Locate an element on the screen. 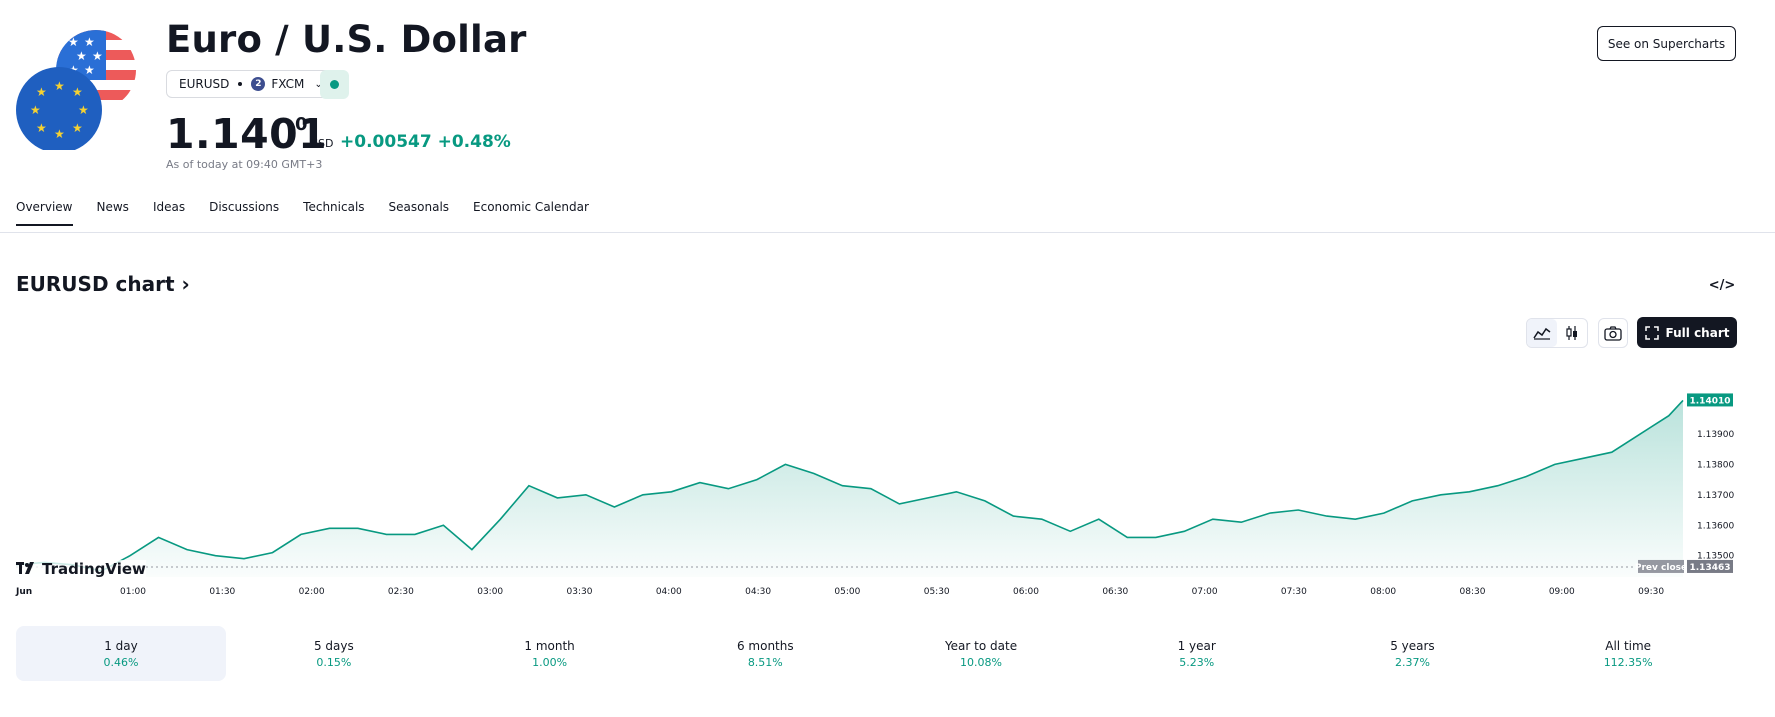 The width and height of the screenshot is (1775, 717). tradingview-logo-text: TradingView is located at coordinates (94, 569).